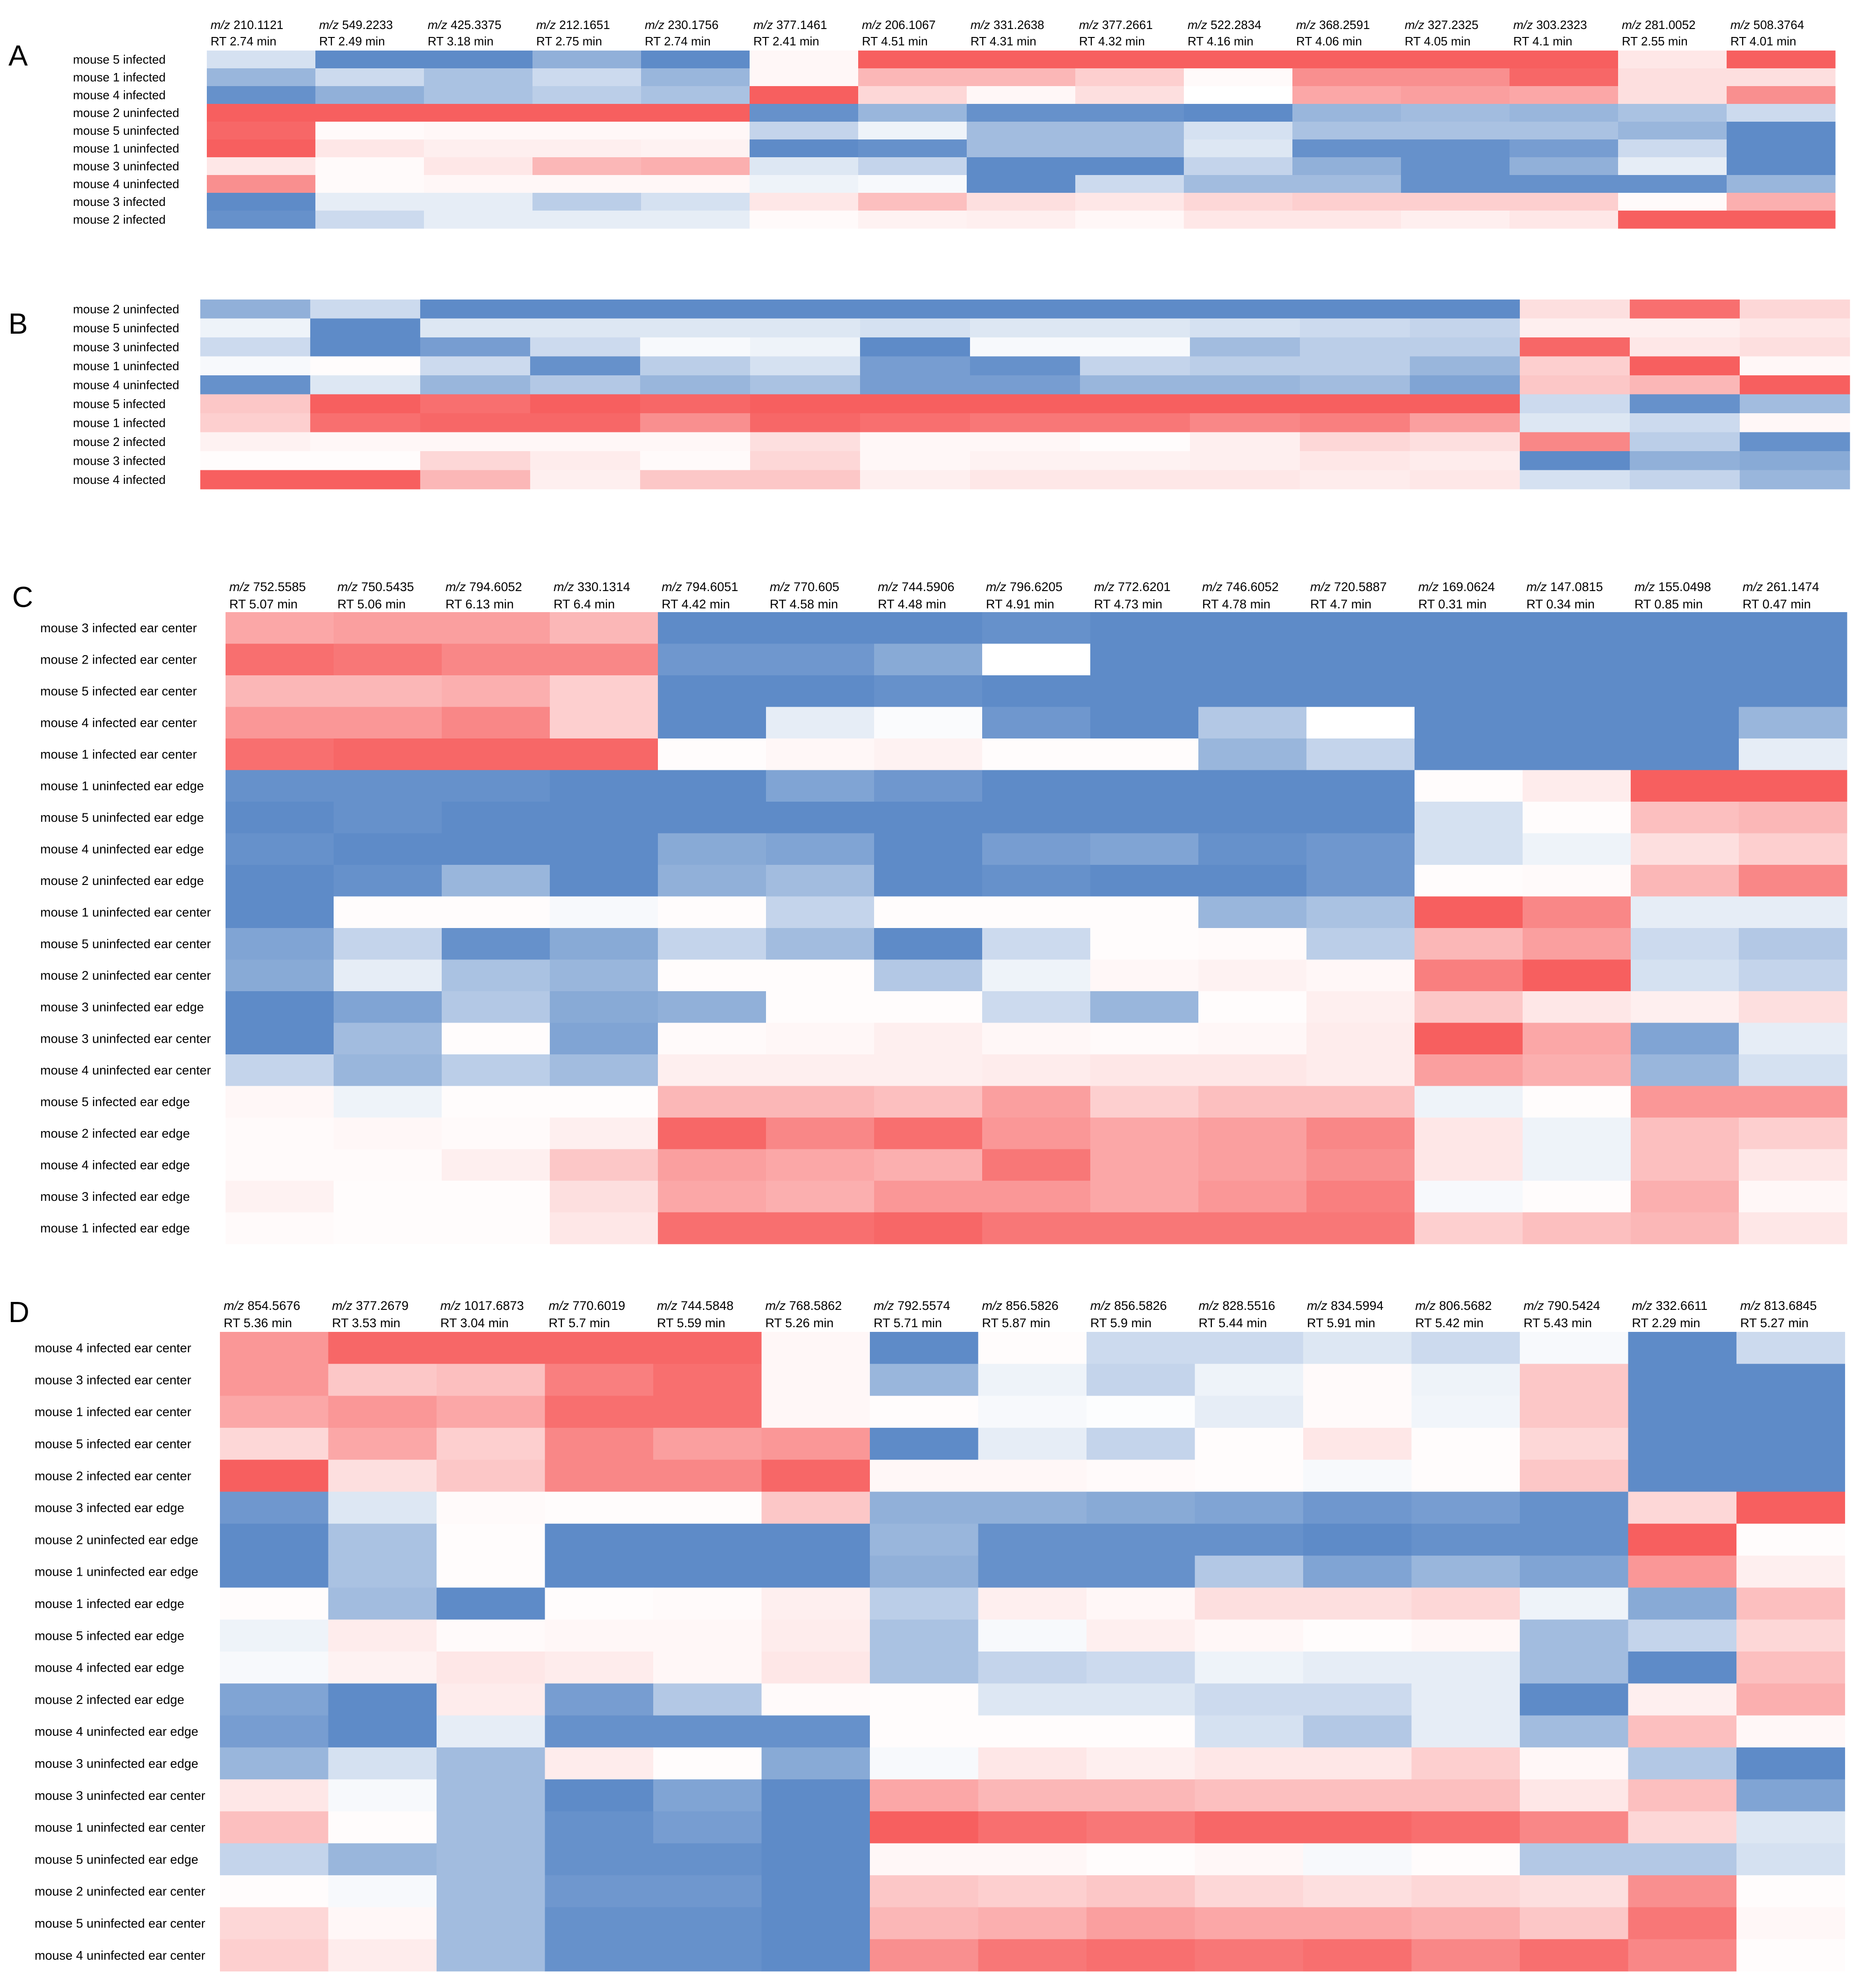 Image resolution: width=1860 pixels, height=1988 pixels. Describe the element at coordinates (118, 628) in the screenshot. I see `row-label: mouse 3 infected ear center` at that location.